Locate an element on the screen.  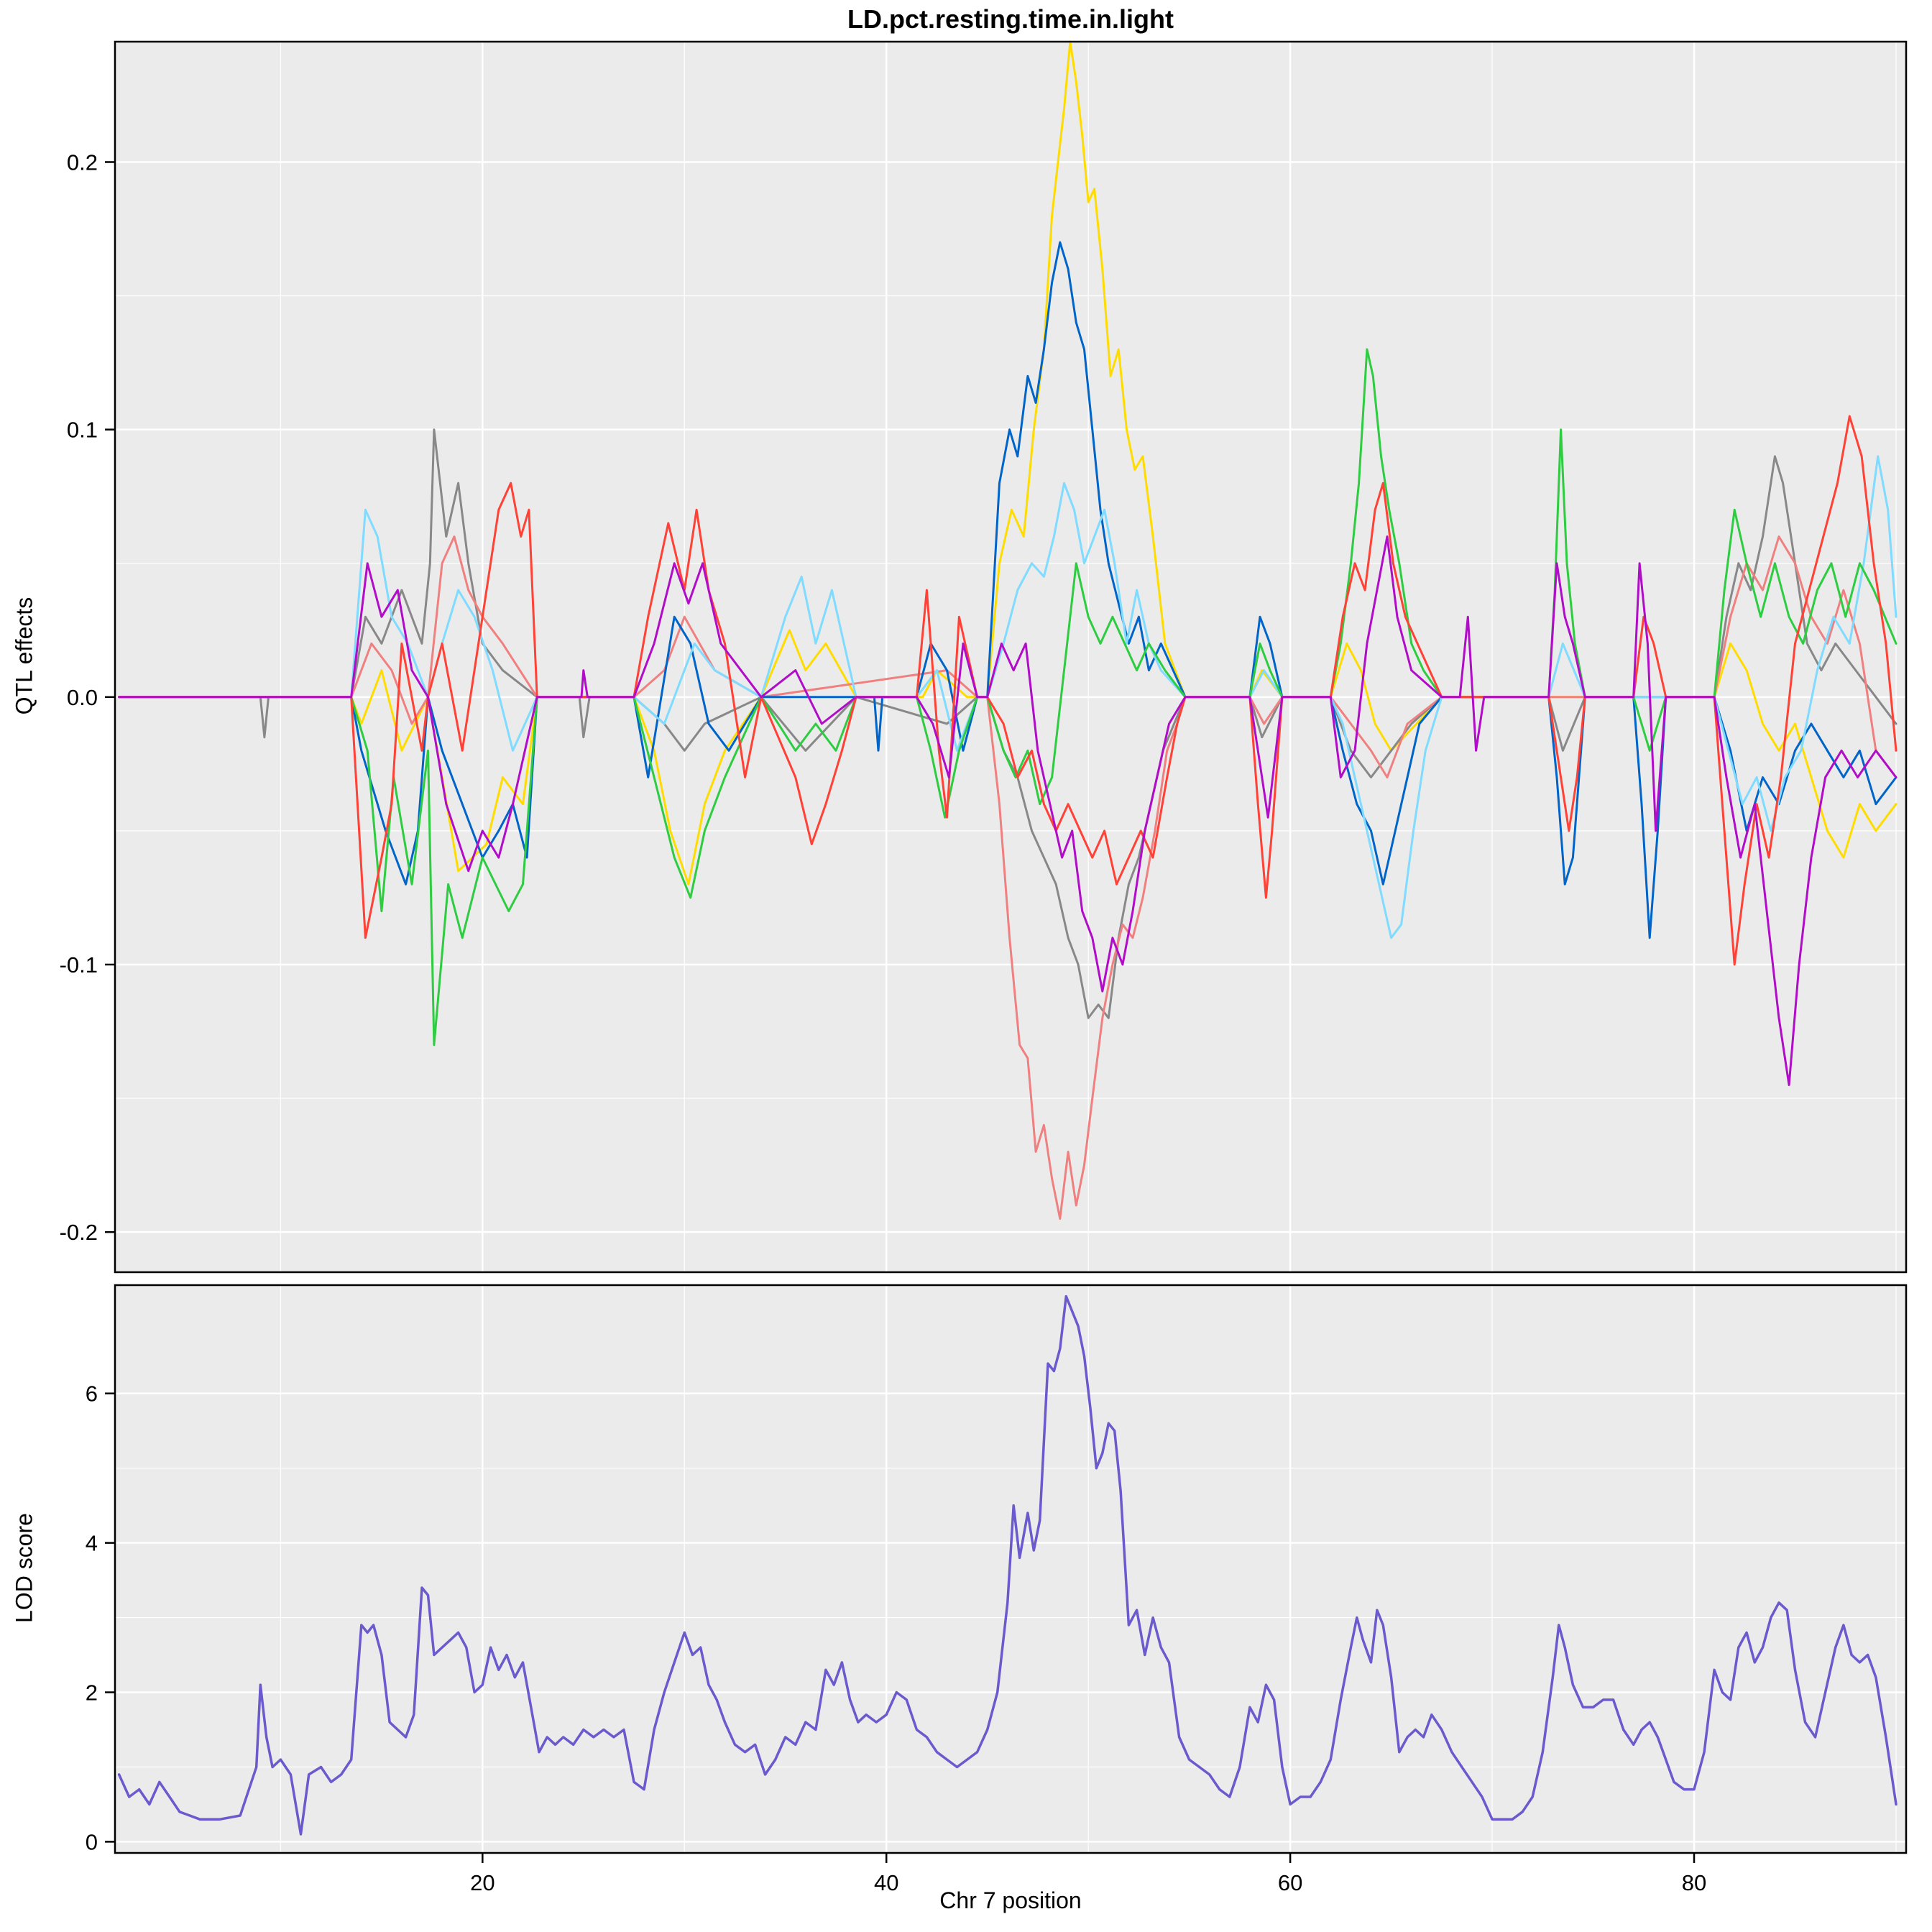
x-tick-label: 20 is located at coordinates (482, 1882).